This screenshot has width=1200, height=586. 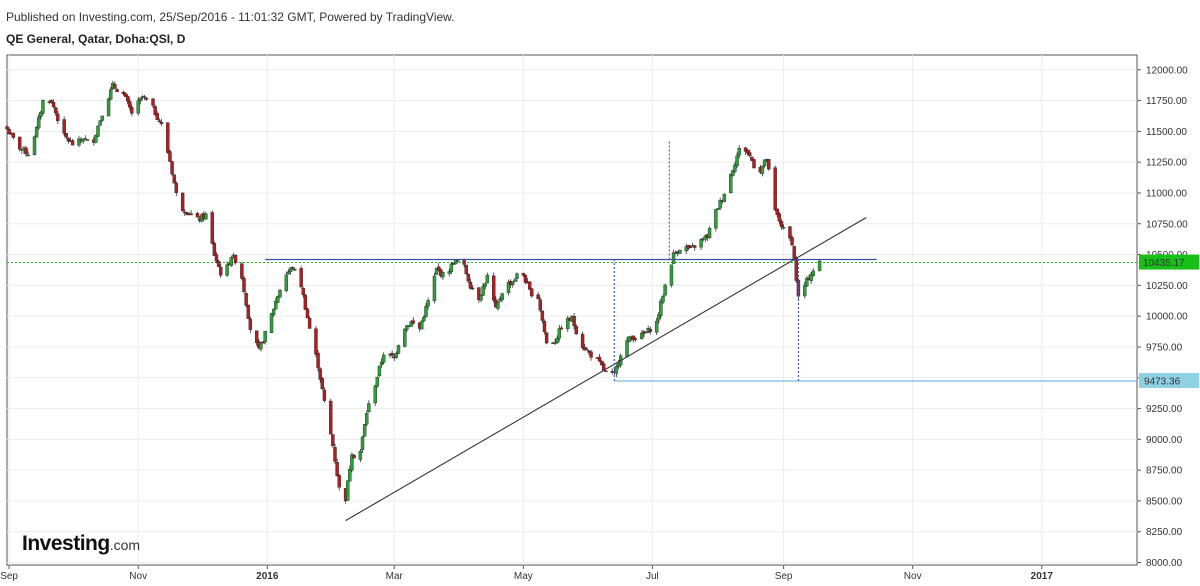 I want to click on marker-label: 9473.36, so click(x=1162, y=382).